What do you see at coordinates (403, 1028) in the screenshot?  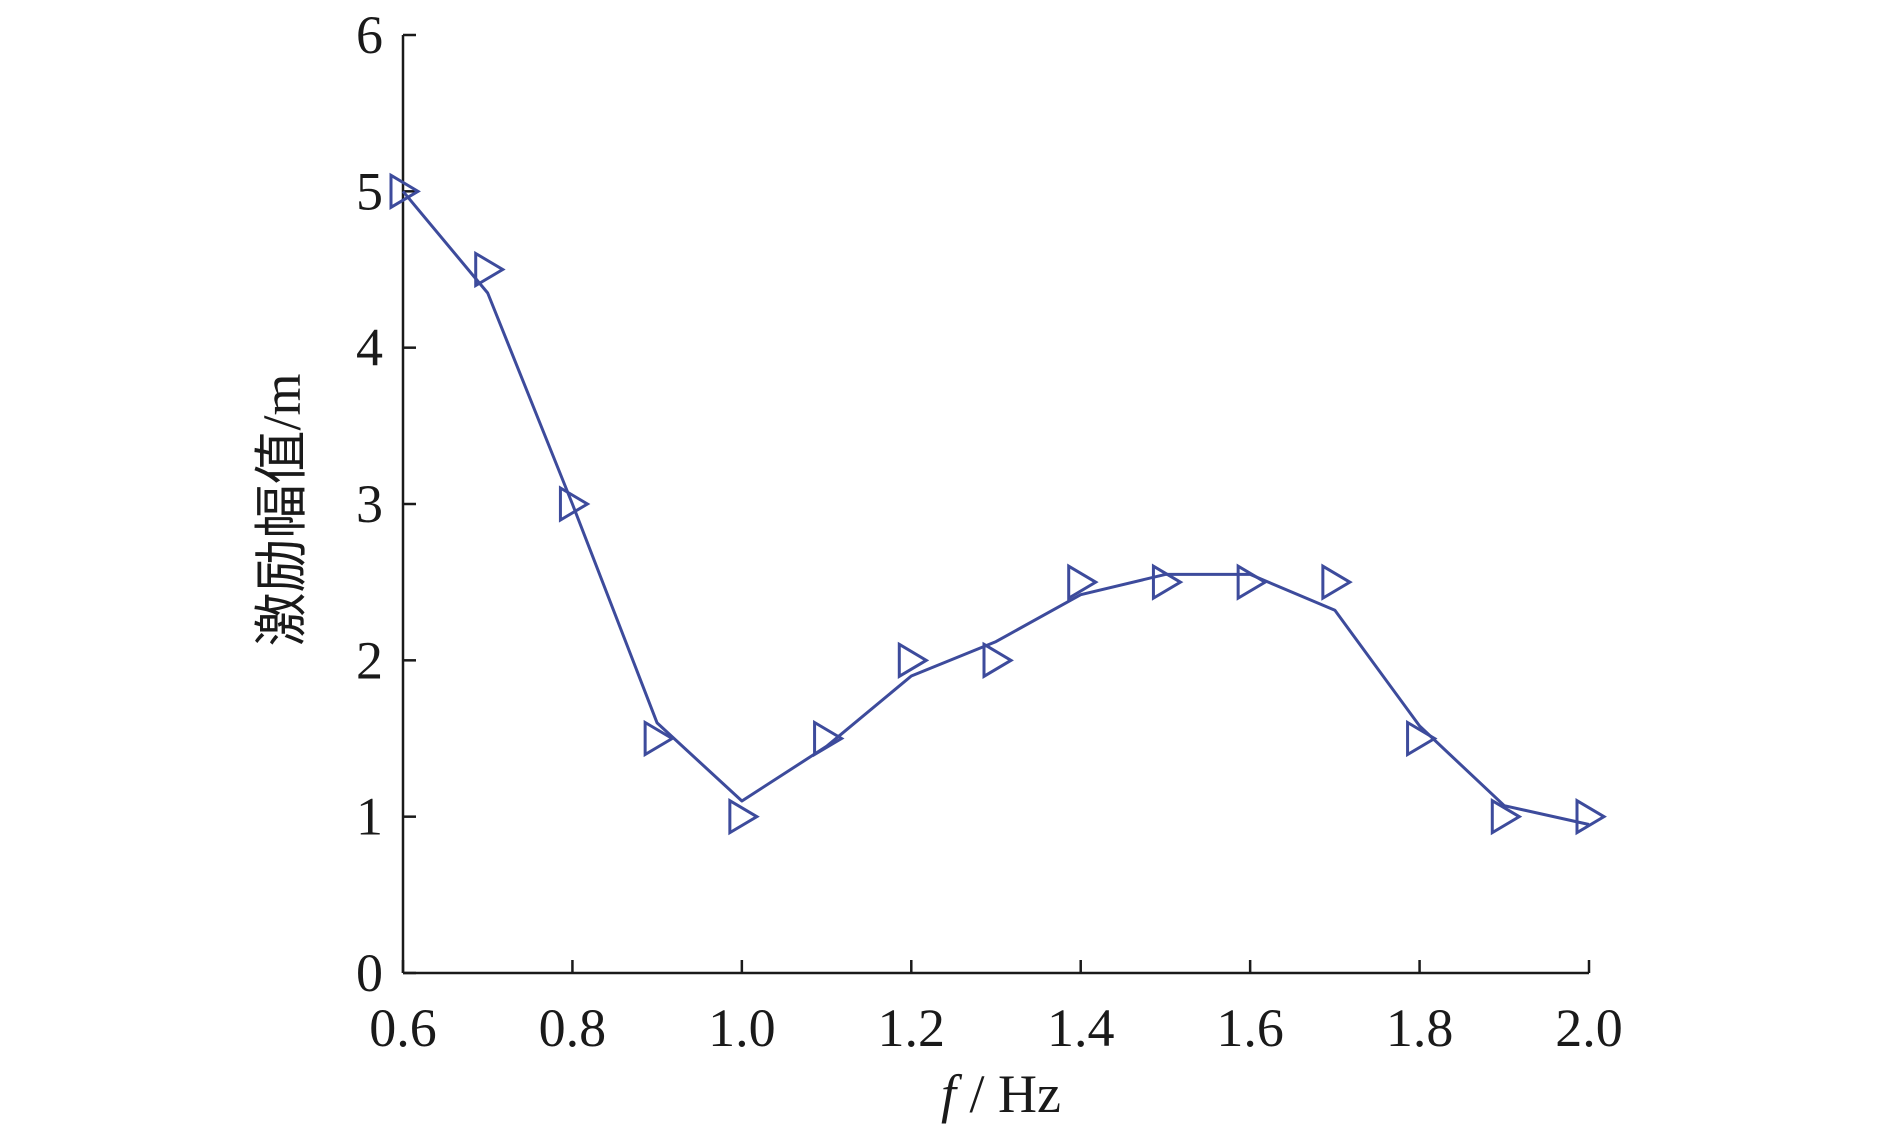 I see `x-tick-label: 0.6` at bounding box center [403, 1028].